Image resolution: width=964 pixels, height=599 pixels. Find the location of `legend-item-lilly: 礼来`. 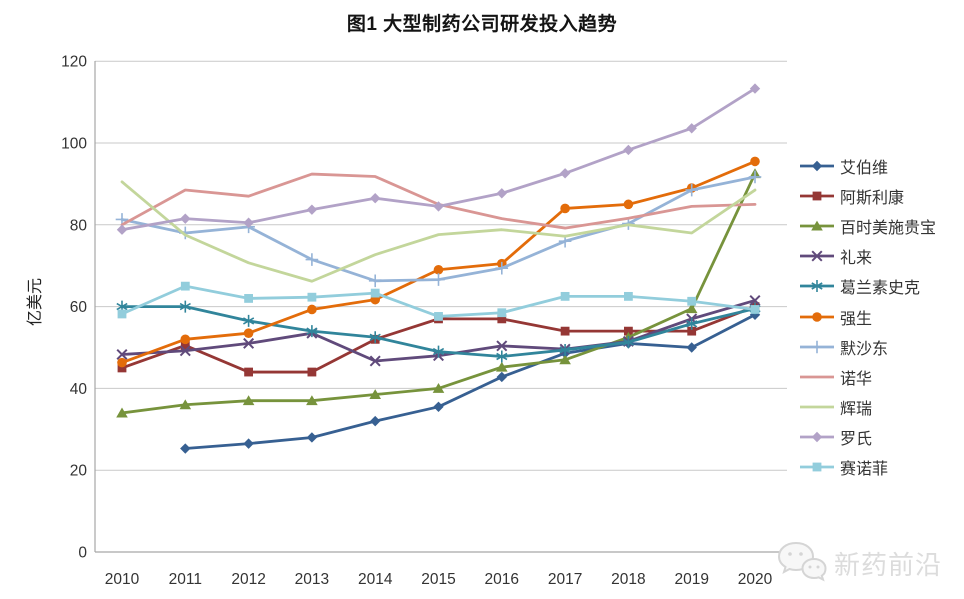

legend-item-lilly: 礼来 is located at coordinates (867, 256).